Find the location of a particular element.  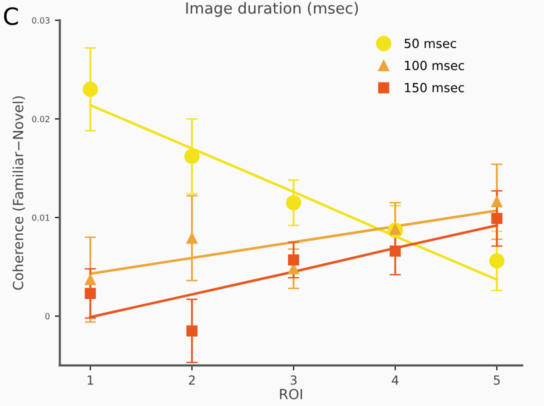

text: C is located at coordinates (11, 16).